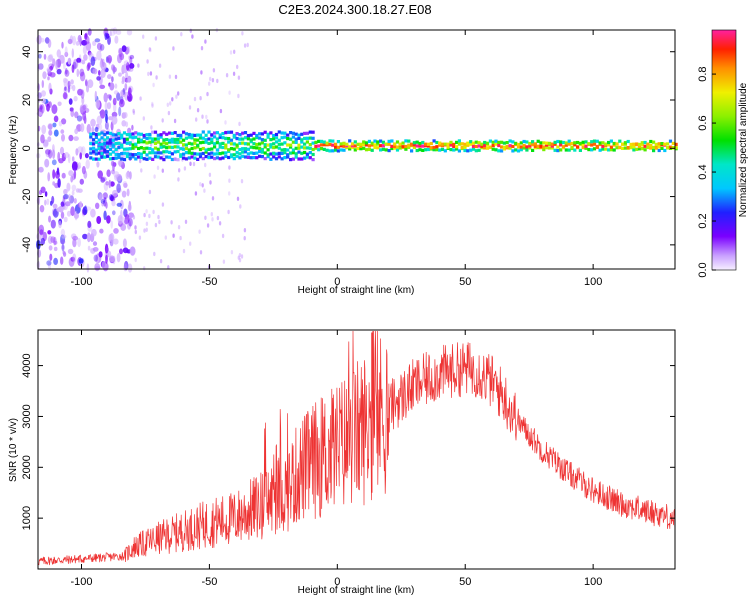  What do you see at coordinates (593, 582) in the screenshot?
I see `snr-x-tick-label: 100` at bounding box center [593, 582].